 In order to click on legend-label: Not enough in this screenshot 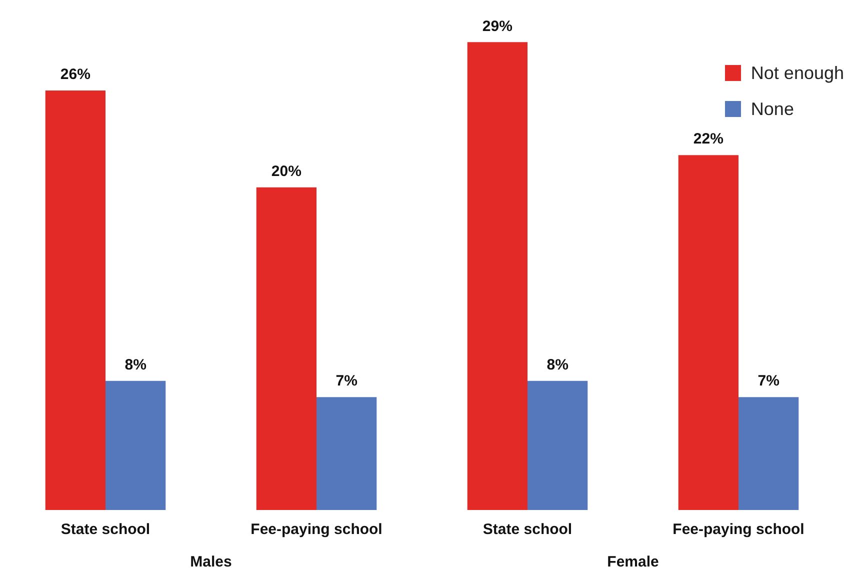, I will do `click(797, 73)`.